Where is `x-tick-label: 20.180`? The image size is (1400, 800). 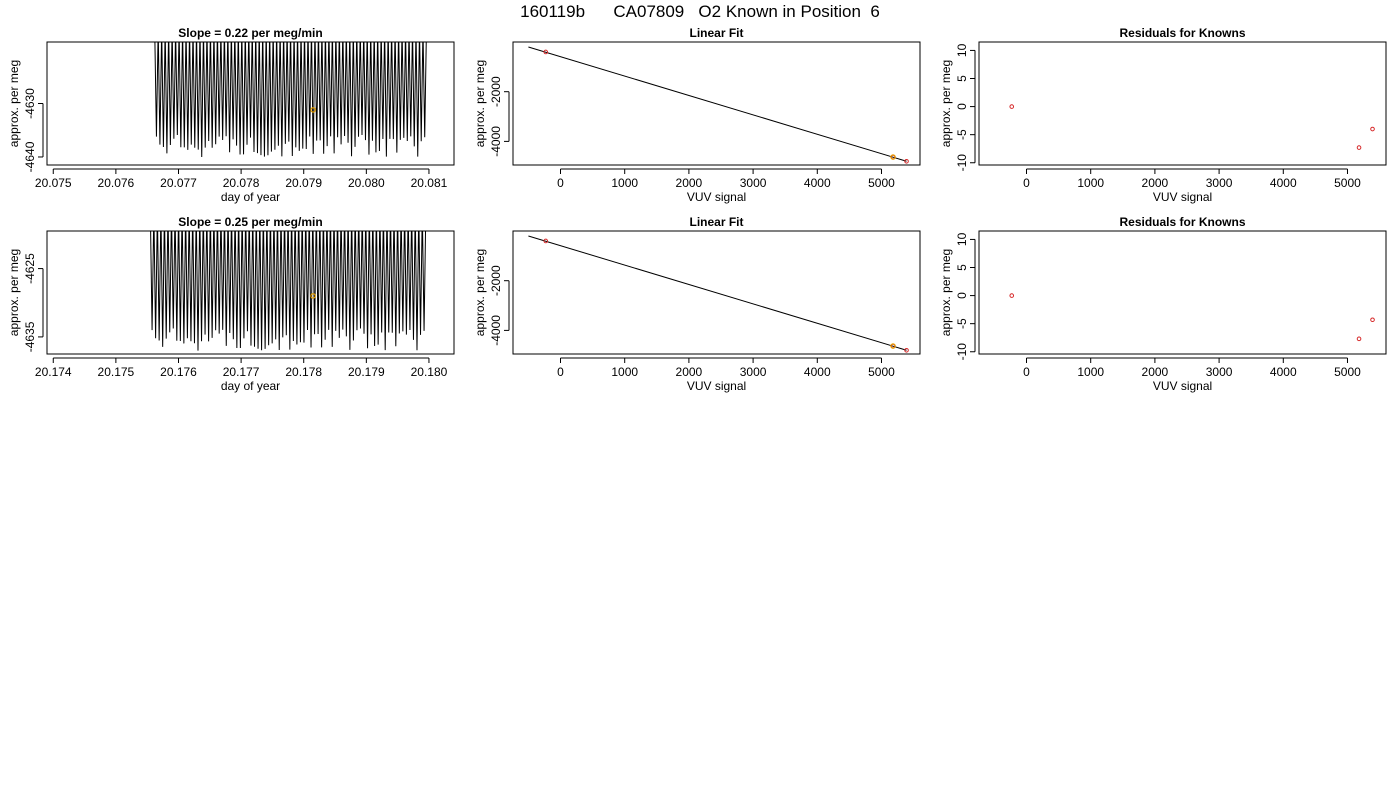 x-tick-label: 20.180 is located at coordinates (429, 372).